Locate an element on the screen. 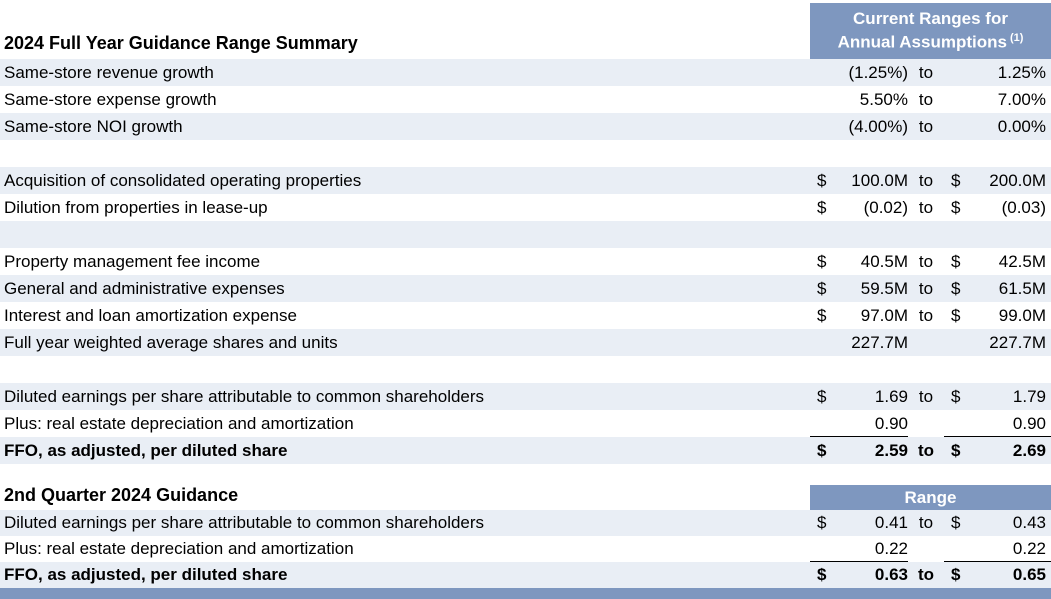 The width and height of the screenshot is (1051, 599). high-value: (0.03) is located at coordinates (1023, 207).